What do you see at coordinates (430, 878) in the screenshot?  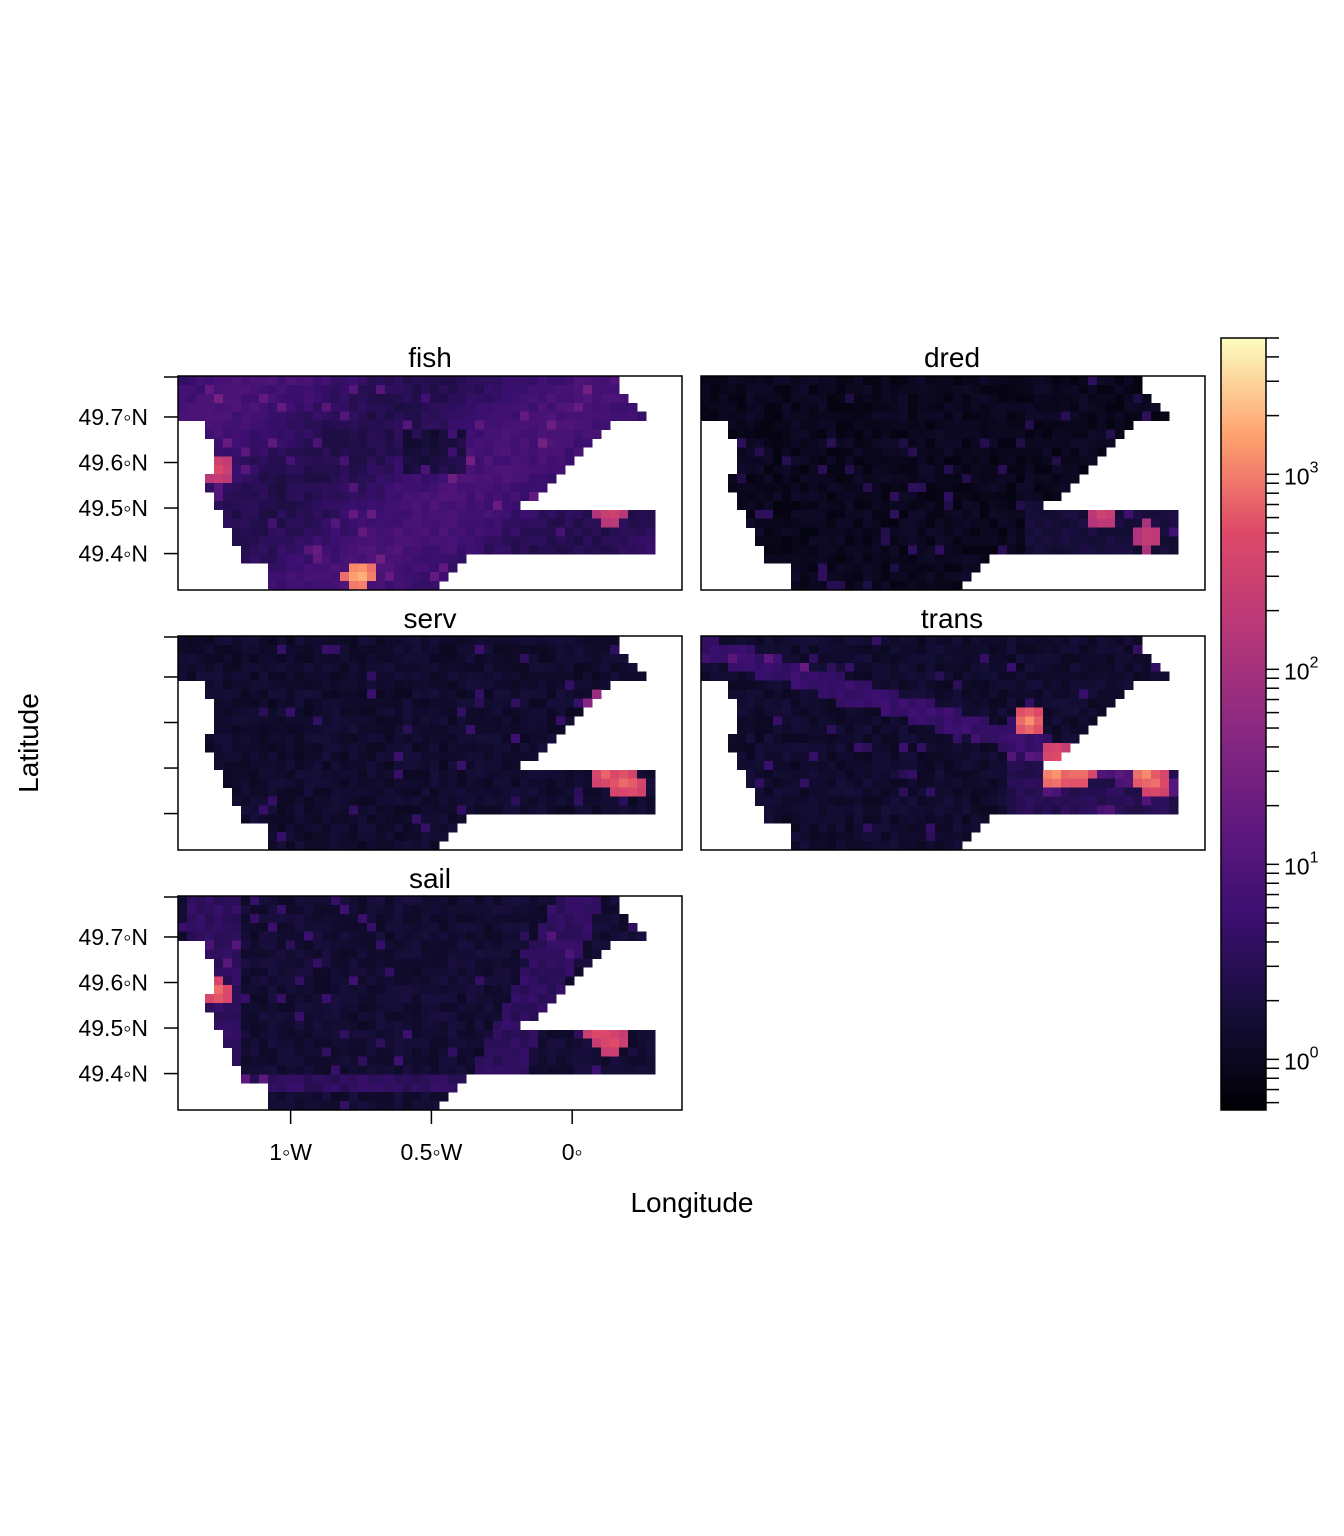 I see `panel-title-sail: sail` at bounding box center [430, 878].